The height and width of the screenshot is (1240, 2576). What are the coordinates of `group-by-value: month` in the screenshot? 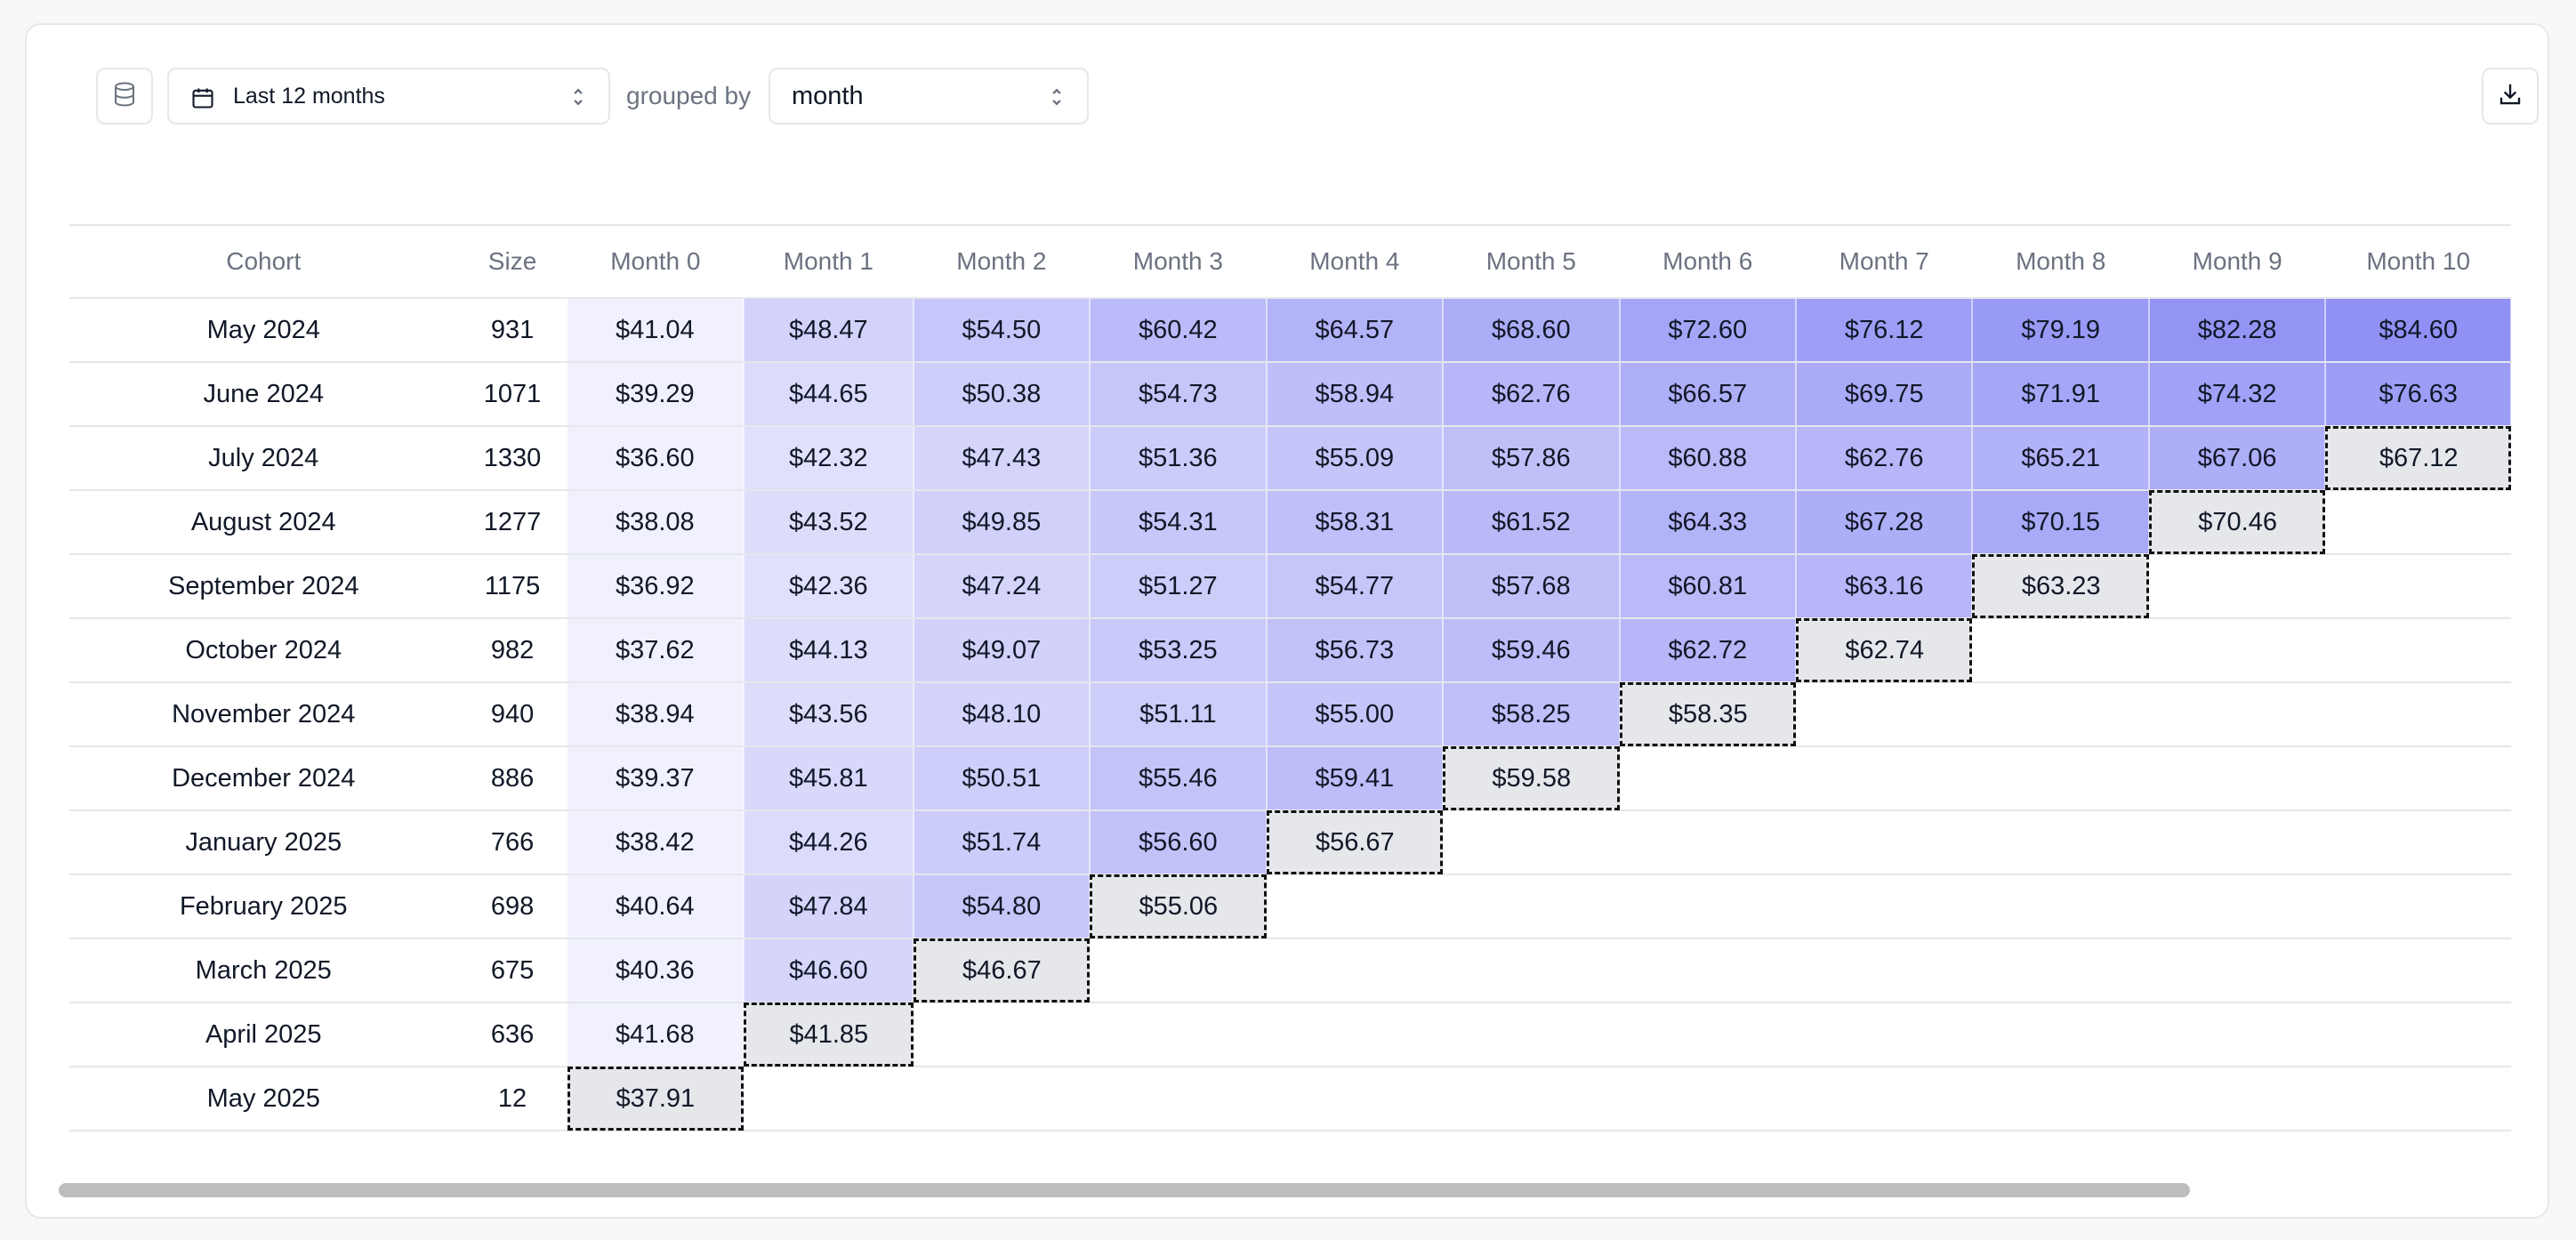 It's located at (828, 96).